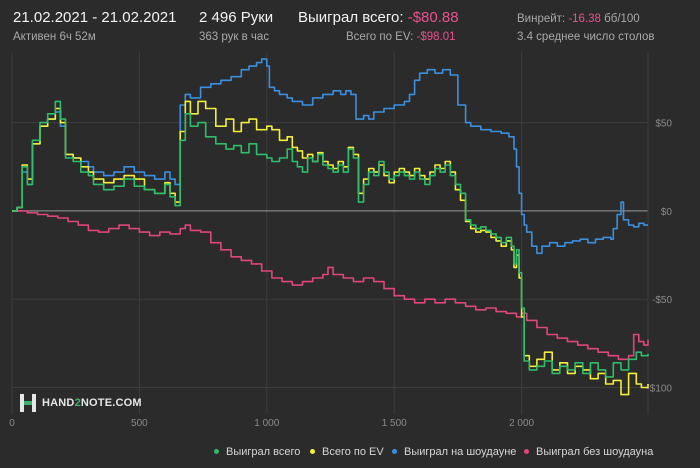 Image resolution: width=700 pixels, height=468 pixels. Describe the element at coordinates (236, 17) in the screenshot. I see `hands-count: 2 496 Руки` at that location.